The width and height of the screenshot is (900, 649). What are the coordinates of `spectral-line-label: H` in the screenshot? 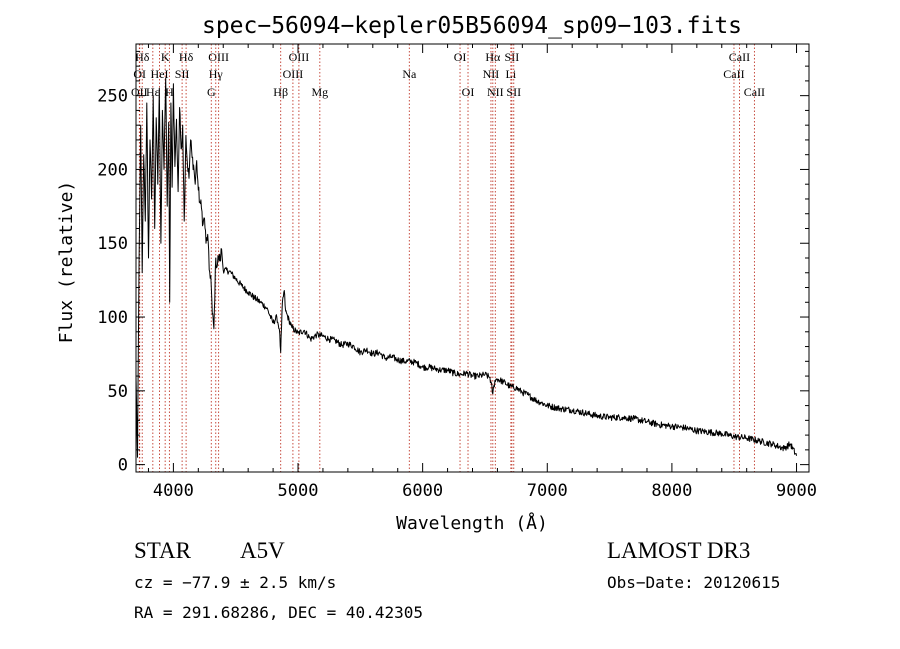 It's located at (169, 92).